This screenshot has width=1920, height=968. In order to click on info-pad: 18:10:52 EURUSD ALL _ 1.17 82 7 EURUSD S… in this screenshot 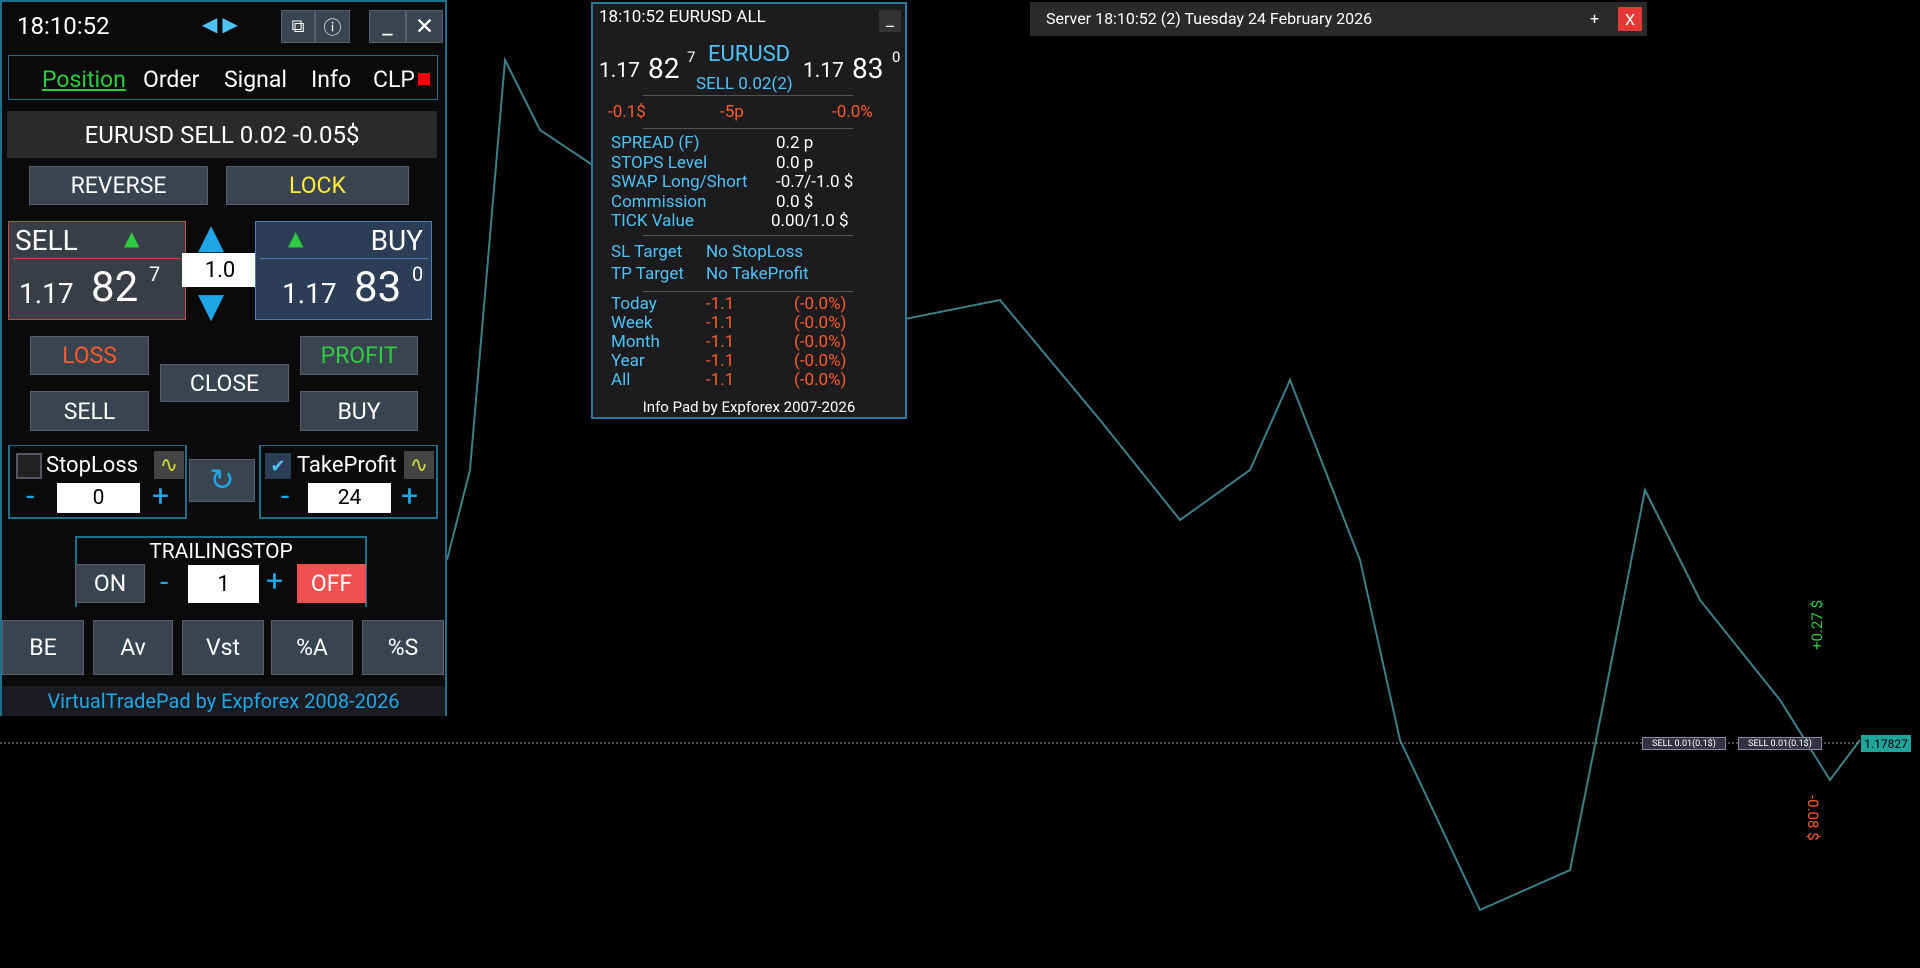, I will do `click(749, 210)`.